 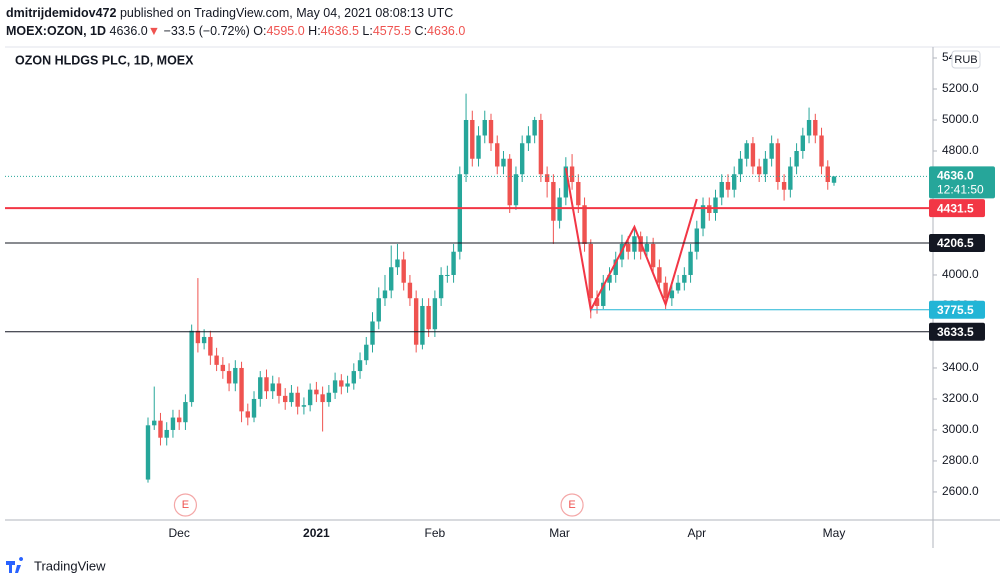 What do you see at coordinates (179, 533) in the screenshot?
I see `x-tick-label: Dec` at bounding box center [179, 533].